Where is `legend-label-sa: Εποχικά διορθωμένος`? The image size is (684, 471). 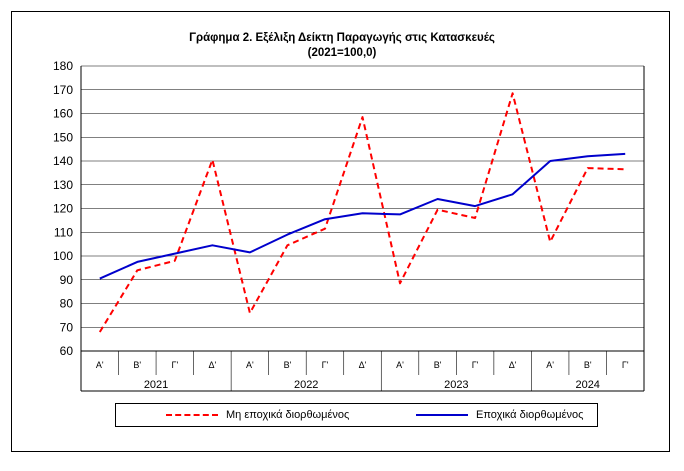
legend-label-sa: Εποχικά διορθωμένος is located at coordinates (530, 415).